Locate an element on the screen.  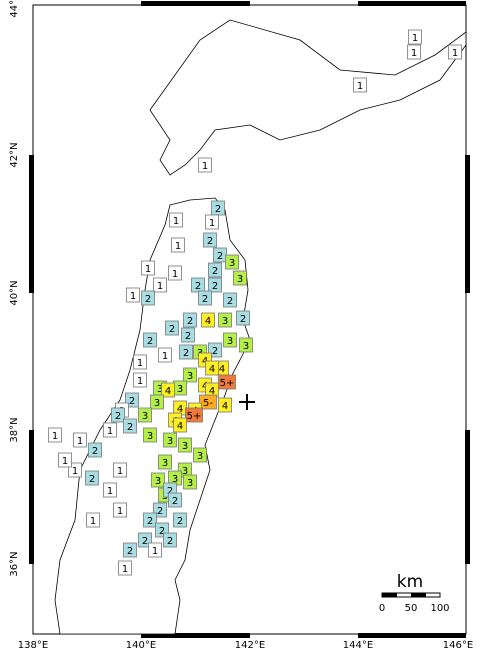
epicenter is located at coordinates (247, 402).